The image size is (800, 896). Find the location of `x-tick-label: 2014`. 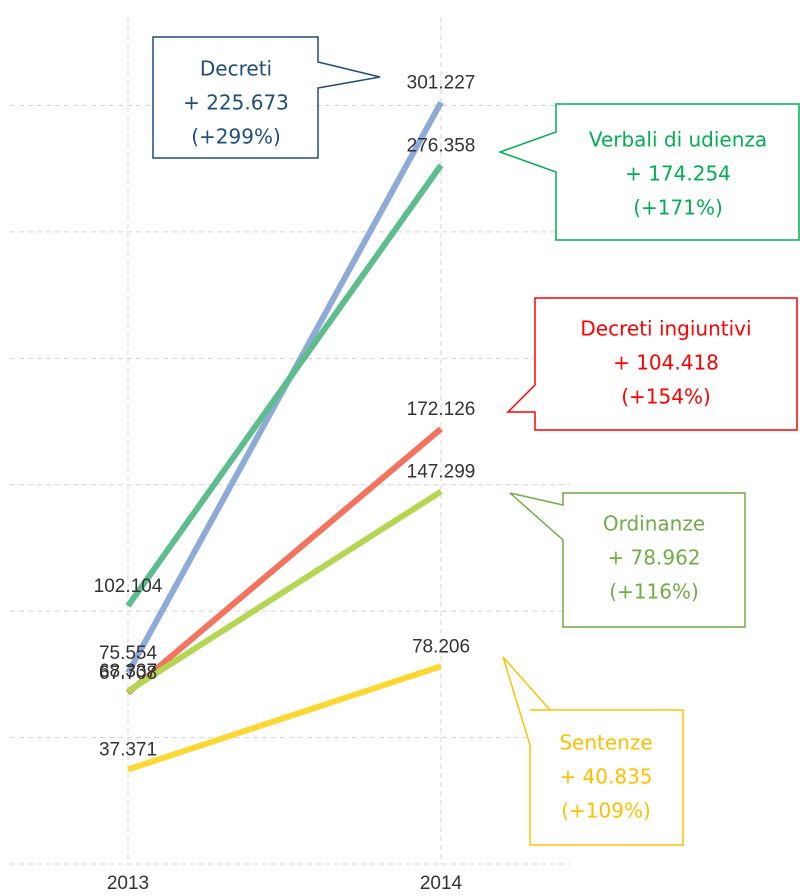

x-tick-label: 2014 is located at coordinates (441, 883).